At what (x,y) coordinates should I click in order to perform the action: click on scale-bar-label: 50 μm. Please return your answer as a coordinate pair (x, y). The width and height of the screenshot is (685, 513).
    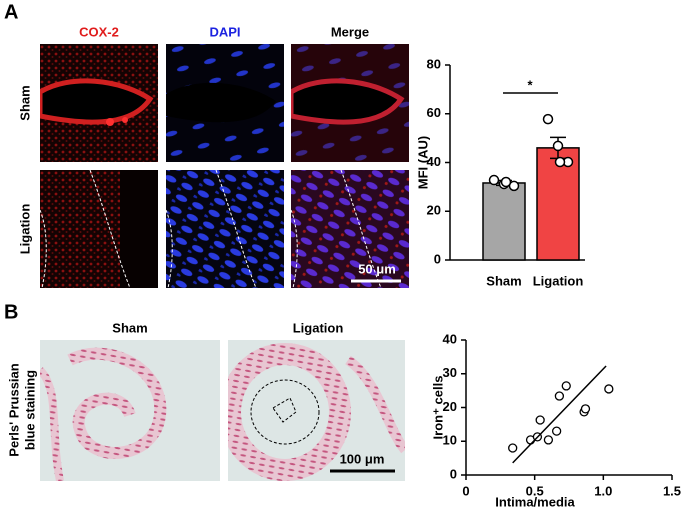
    Looking at the image, I should click on (377, 268).